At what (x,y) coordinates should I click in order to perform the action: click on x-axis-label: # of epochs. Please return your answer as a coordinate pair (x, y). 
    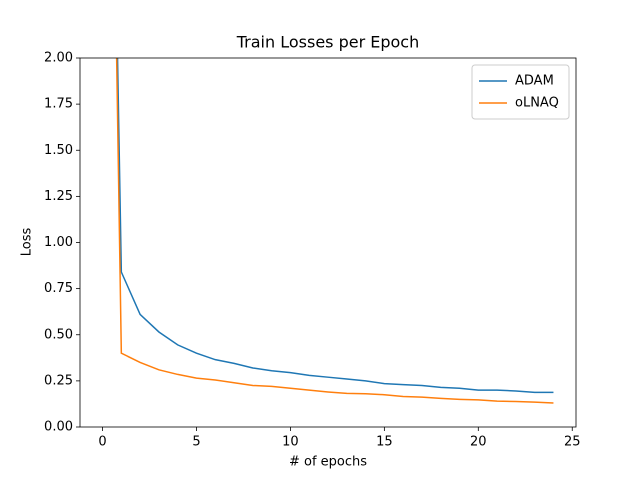
    Looking at the image, I should click on (328, 462).